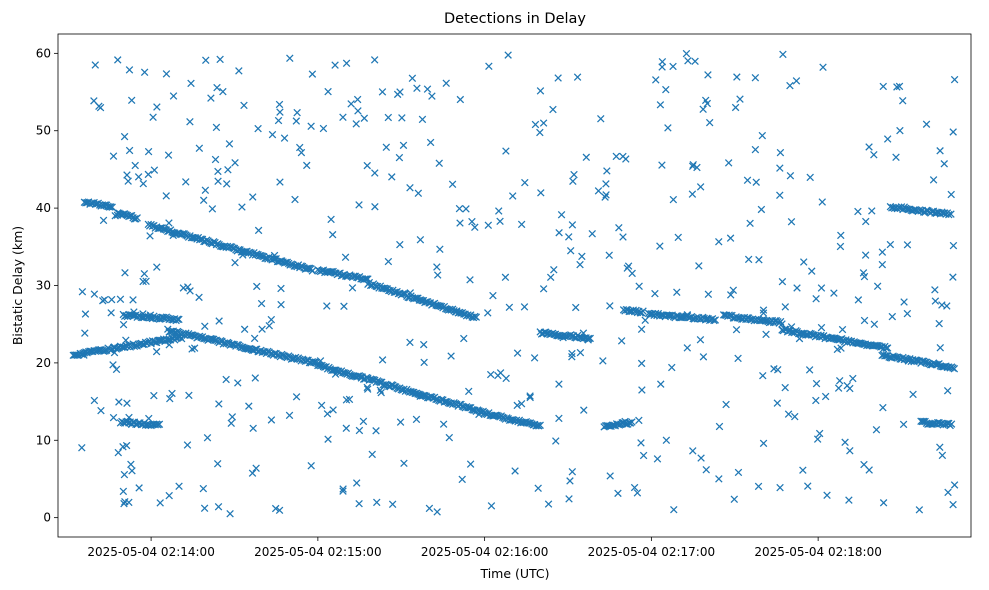 This screenshot has height=590, width=989. I want to click on y-axis-label: Bistatic Delay (km), so click(17, 285).